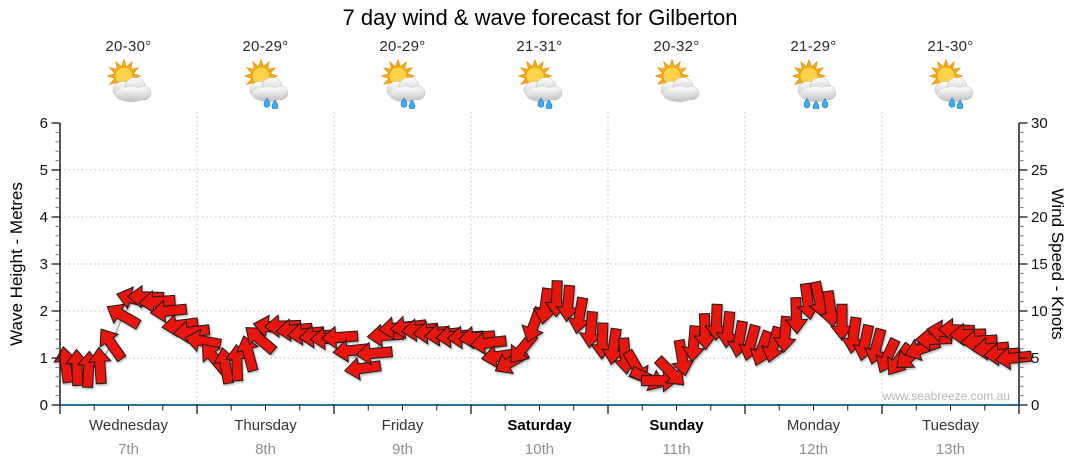 The image size is (1080, 475). What do you see at coordinates (128, 46) in the screenshot?
I see `temperature-range: 20-30°` at bounding box center [128, 46].